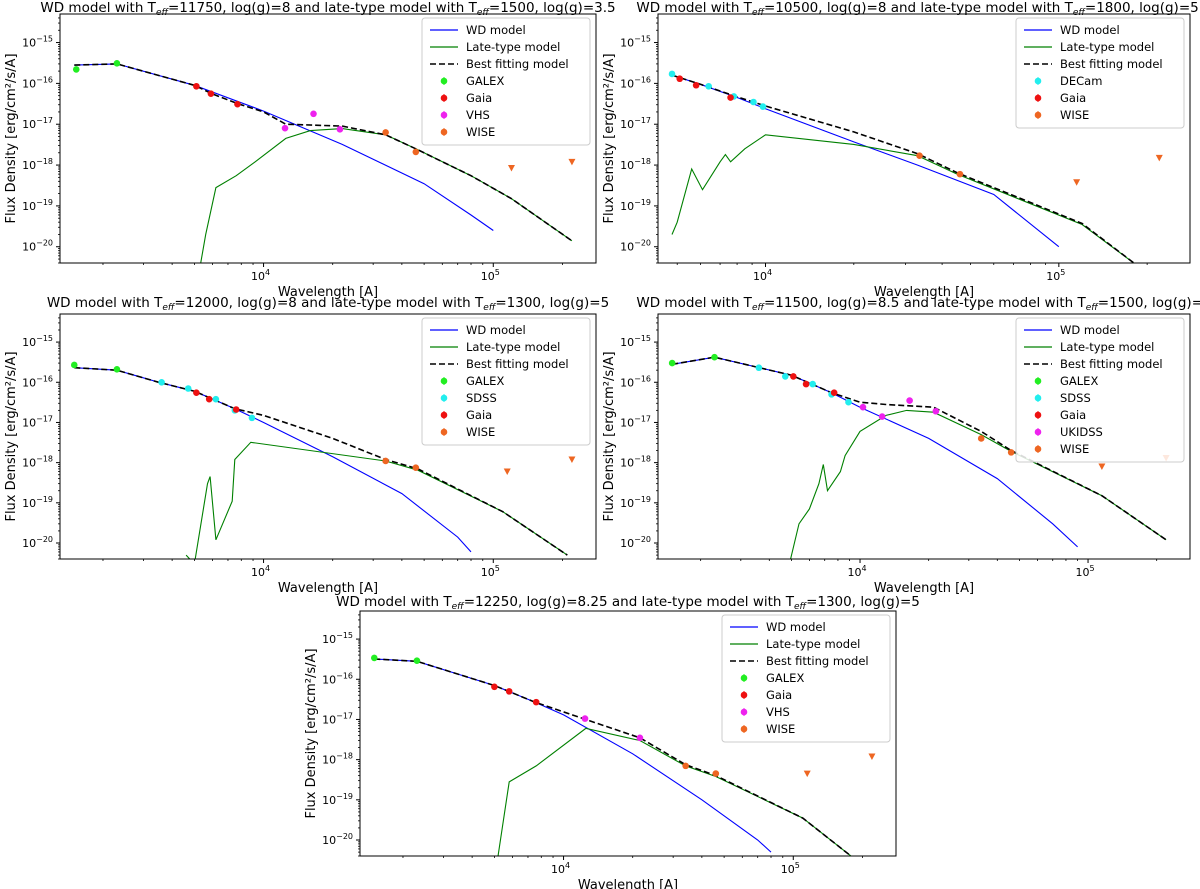 The width and height of the screenshot is (1200, 889). Describe the element at coordinates (1107, 347) in the screenshot. I see `legend-label: Late-type model` at that location.